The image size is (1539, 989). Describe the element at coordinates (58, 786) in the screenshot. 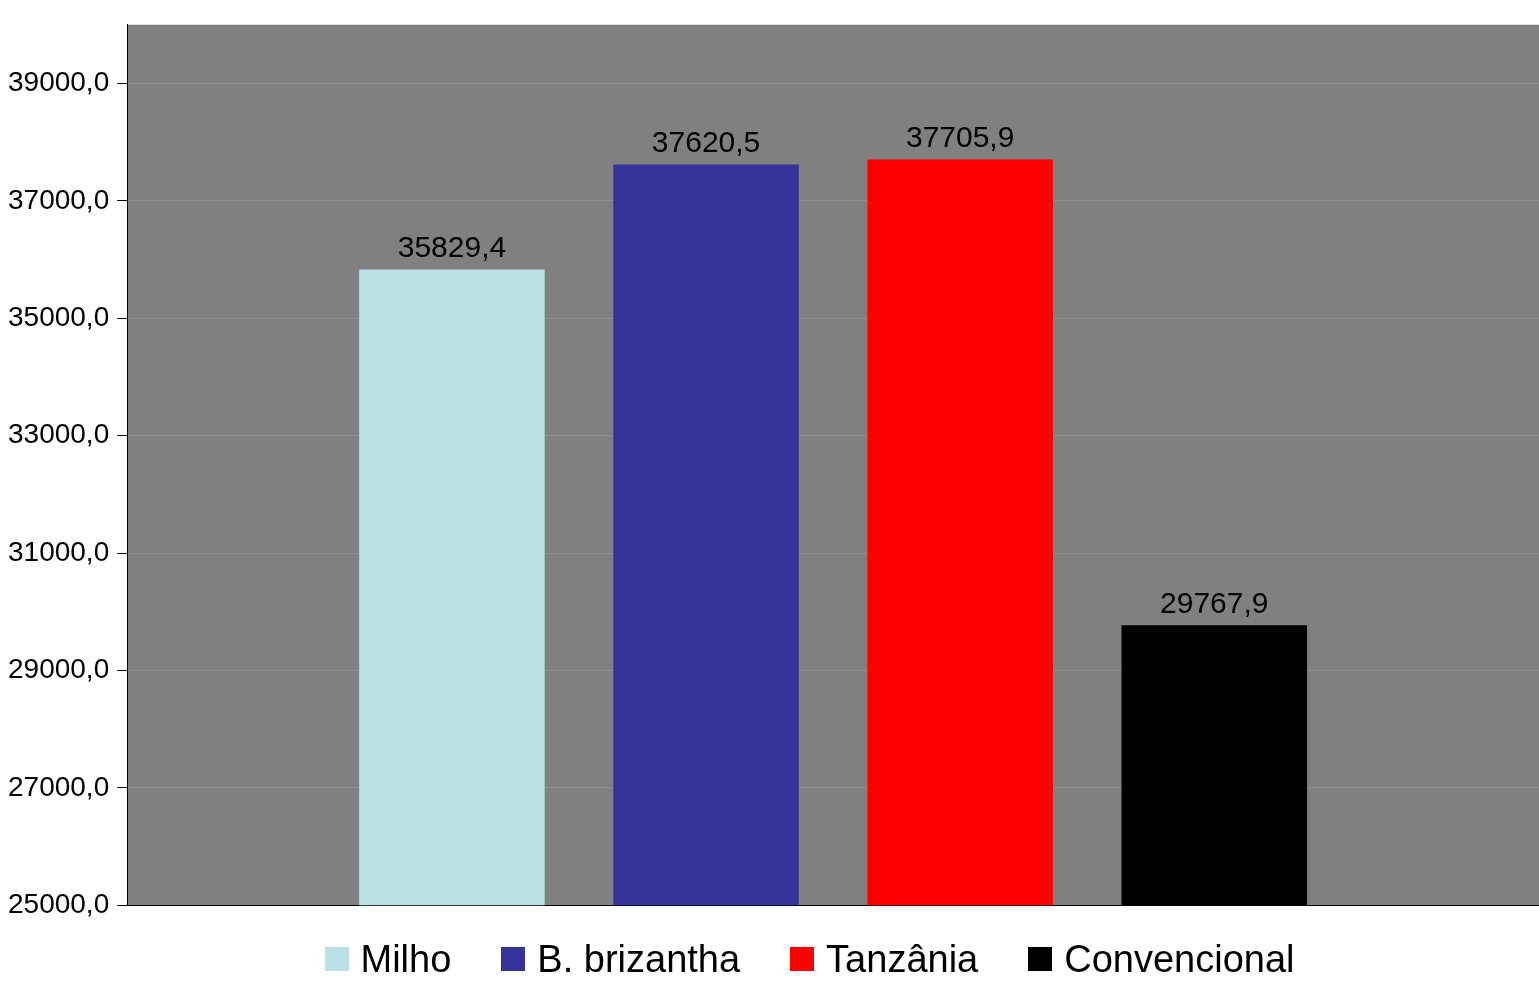

I see `y-tick-label: 27000,0` at that location.